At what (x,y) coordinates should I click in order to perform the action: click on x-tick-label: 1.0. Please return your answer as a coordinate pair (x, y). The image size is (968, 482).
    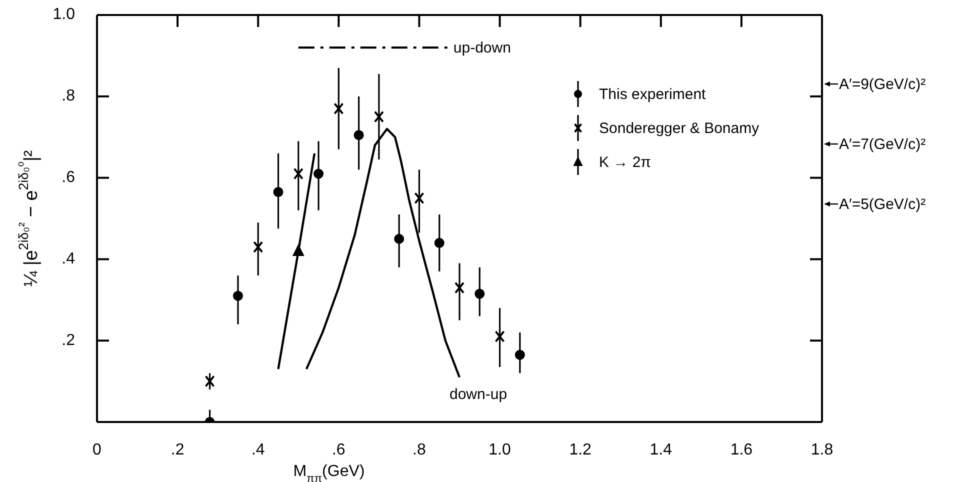
    Looking at the image, I should click on (499, 449).